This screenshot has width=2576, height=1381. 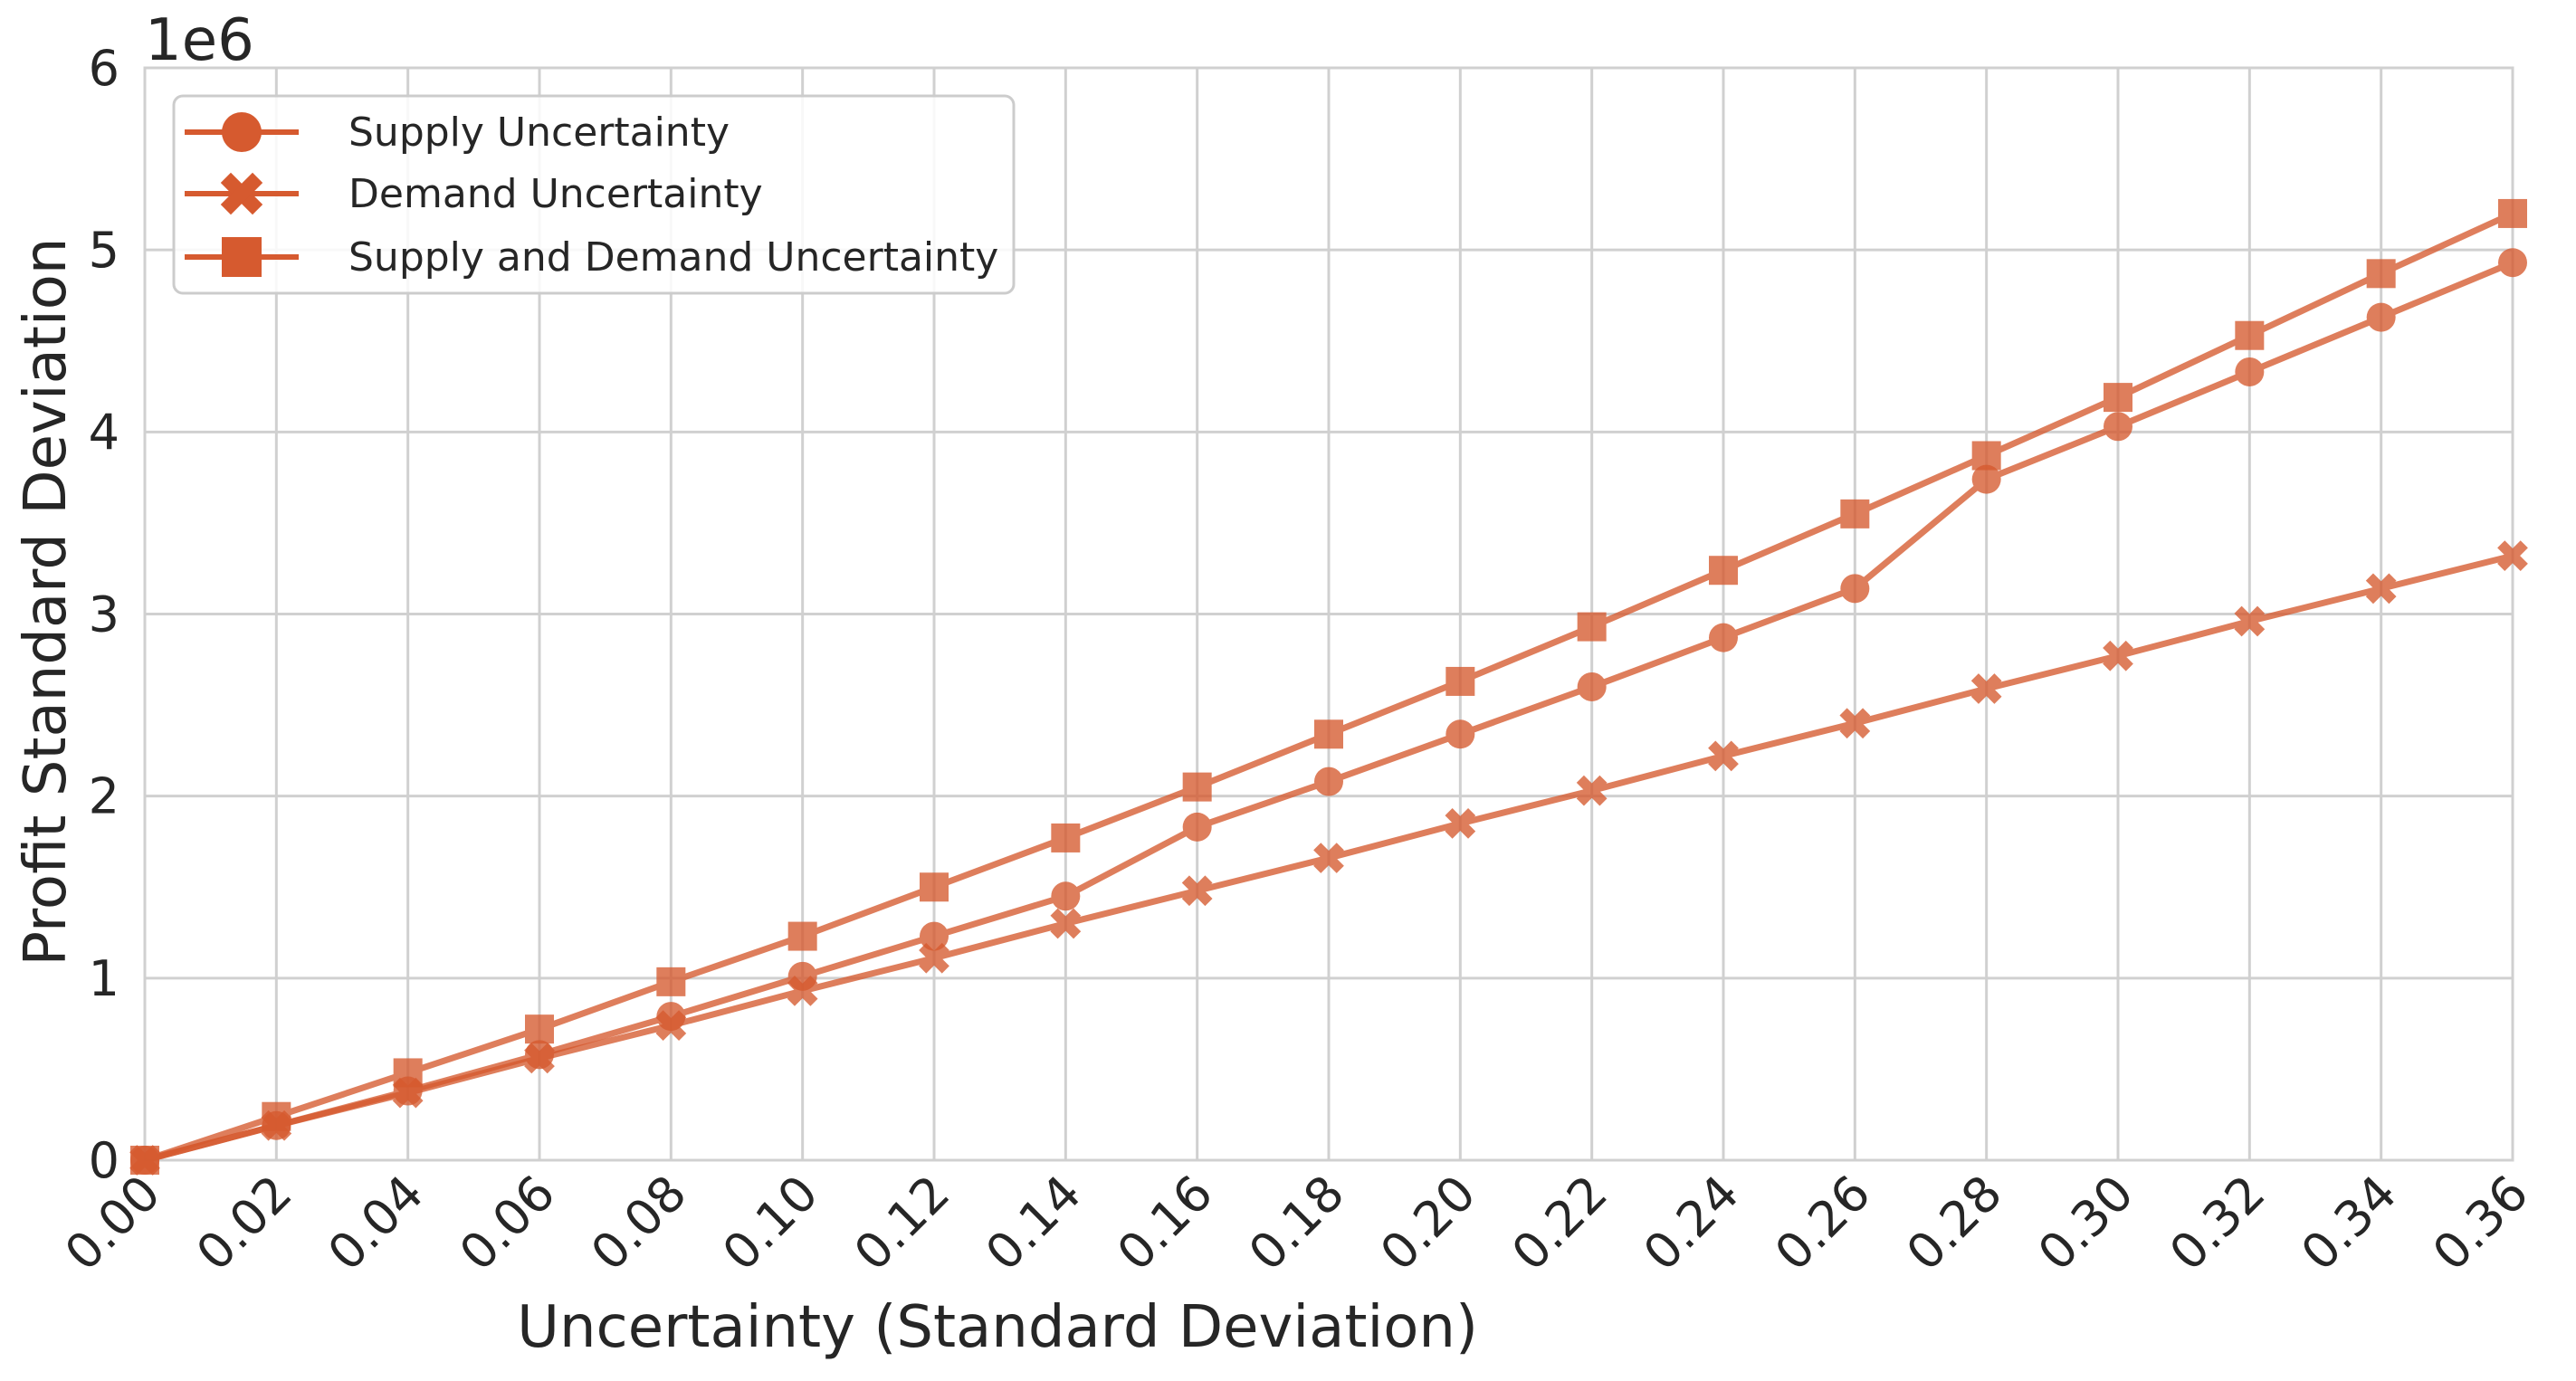 I want to click on legend-box, so click(x=594, y=194).